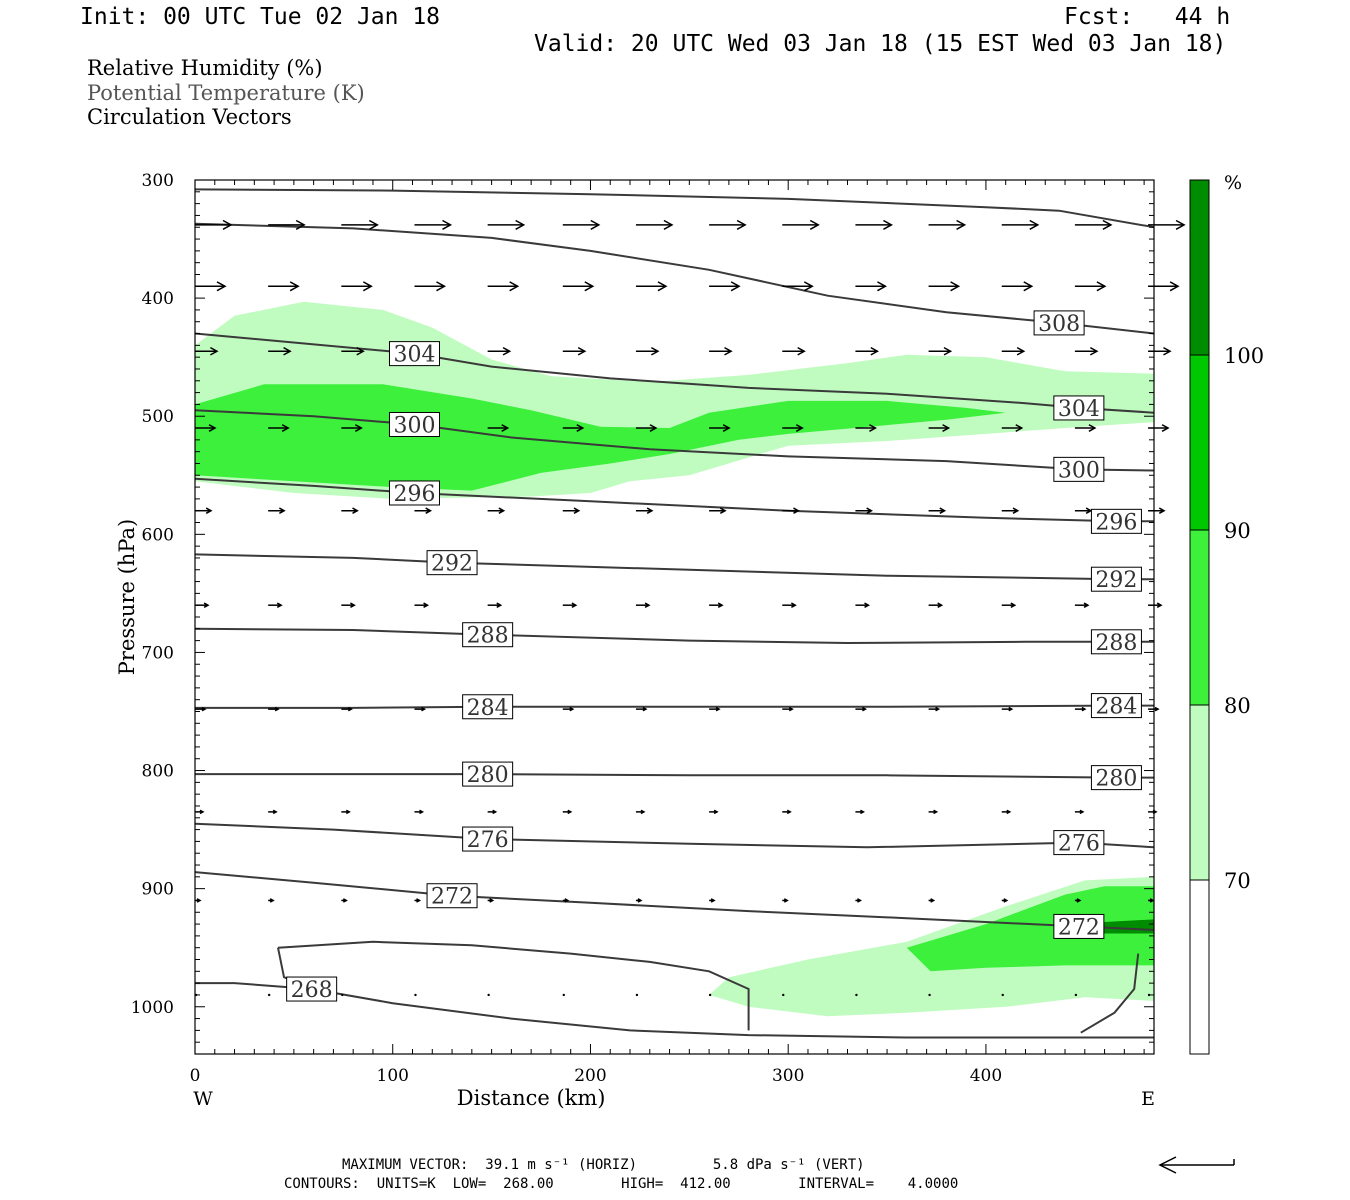 This screenshot has width=1350, height=1200. What do you see at coordinates (152, 1008) in the screenshot?
I see `y-tick-label: 1000` at bounding box center [152, 1008].